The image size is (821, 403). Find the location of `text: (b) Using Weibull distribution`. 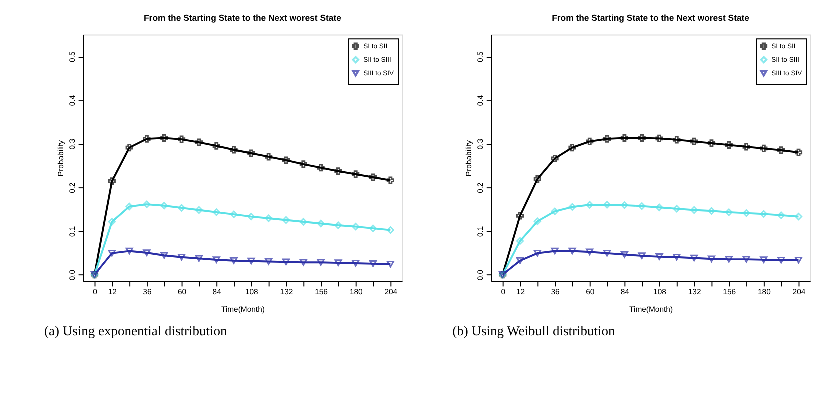

text: (b) Using Weibull distribution is located at coordinates (534, 331).